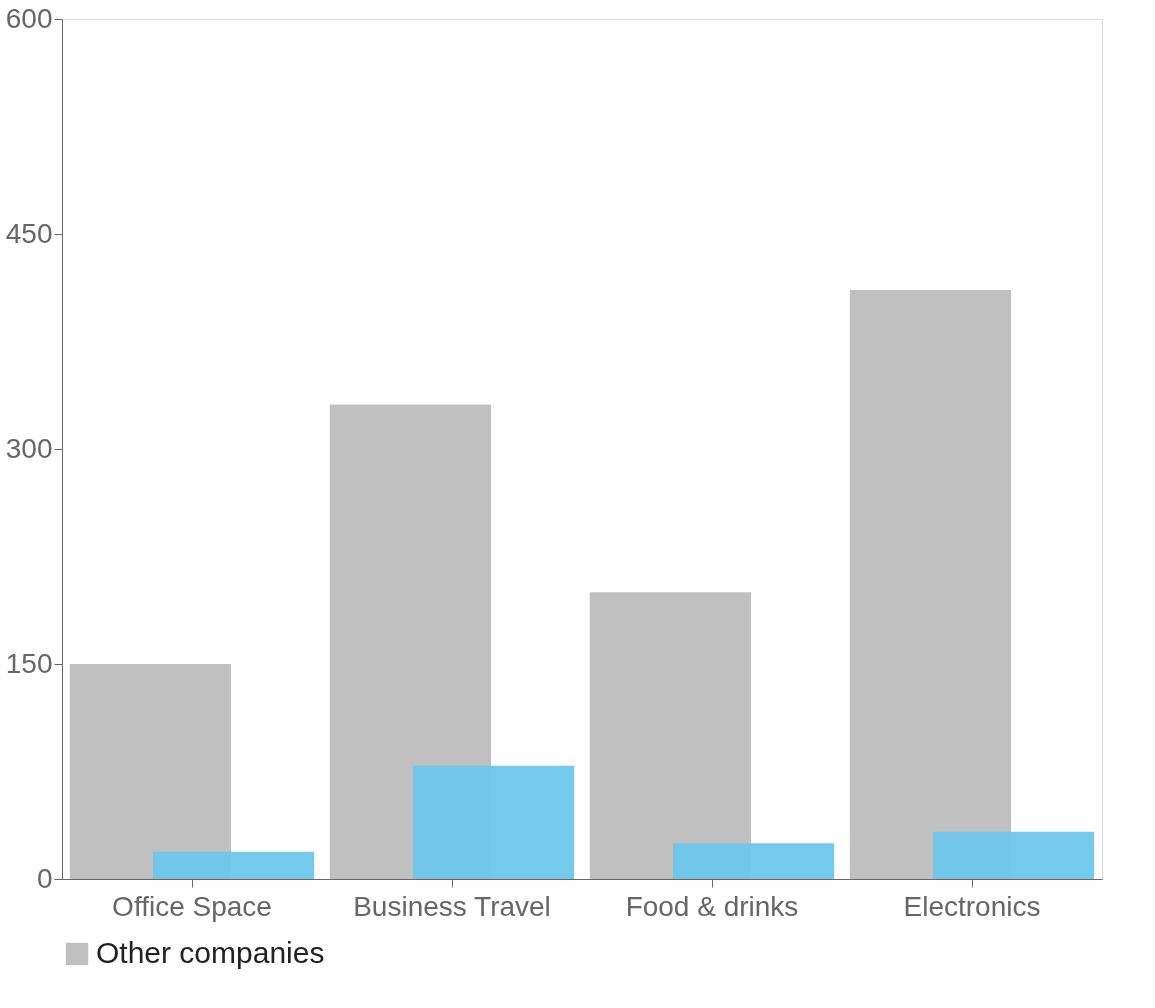 This screenshot has width=1155, height=1008. Describe the element at coordinates (452, 906) in the screenshot. I see `x-tick-label: Business Travel` at that location.